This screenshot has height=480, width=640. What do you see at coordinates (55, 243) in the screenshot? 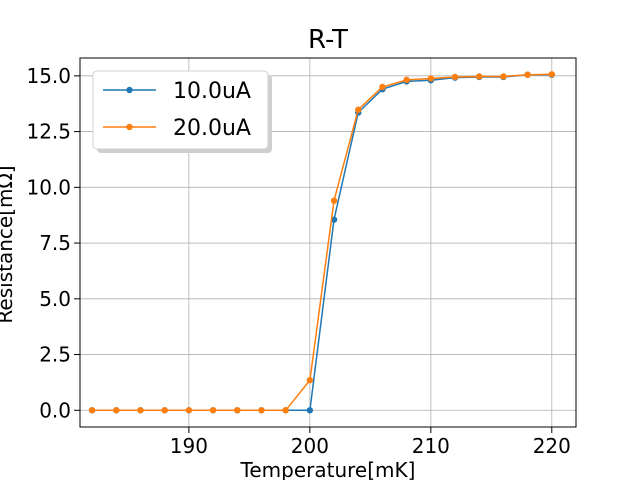
I see `y-tick-label: 7.5` at bounding box center [55, 243].